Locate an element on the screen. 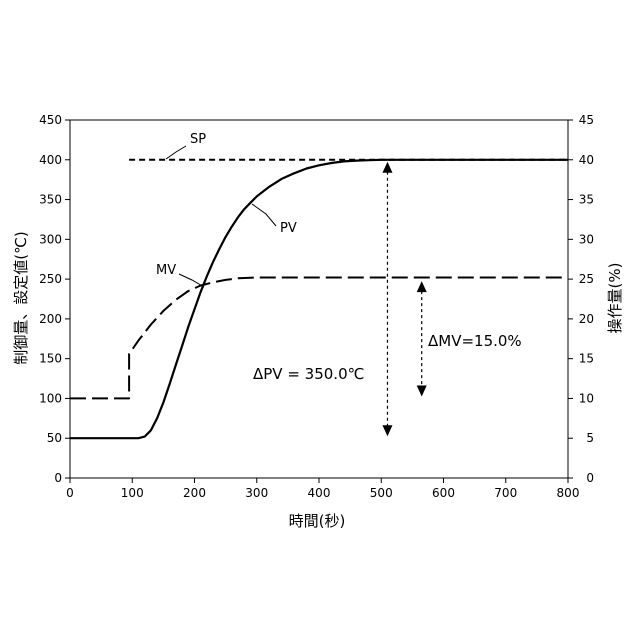  series-sp-label: SP is located at coordinates (198, 139).